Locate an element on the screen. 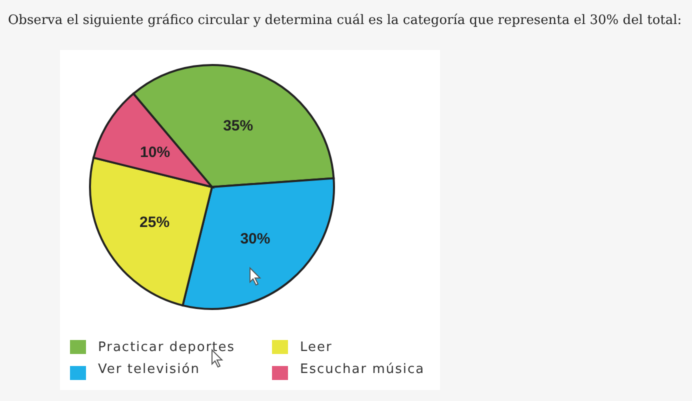  chart-title: Observa el siguiente gráfico circular y determina cuál es la categoría que representa el 30% del total: is located at coordinates (345, 20).